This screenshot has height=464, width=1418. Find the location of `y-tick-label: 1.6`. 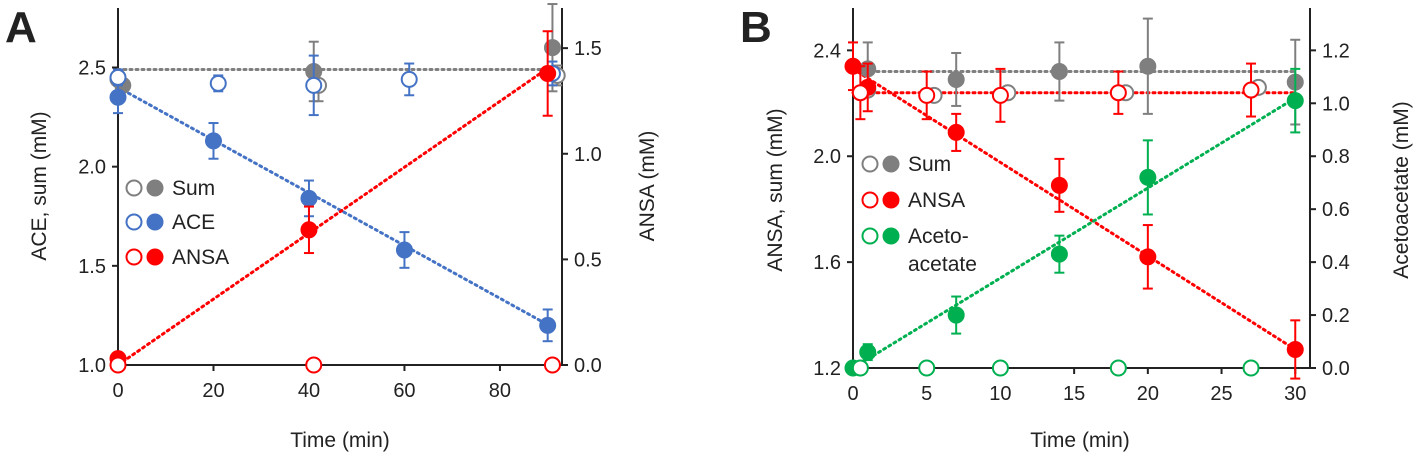

y-tick-label: 1.6 is located at coordinates (827, 263).